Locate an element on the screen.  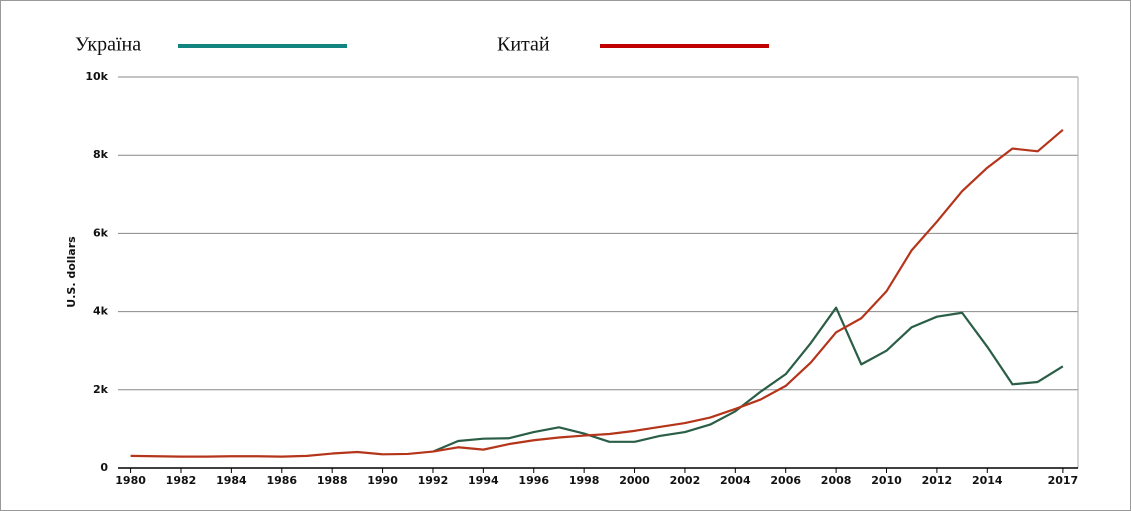
x-tick-label: 2004 is located at coordinates (735, 480).